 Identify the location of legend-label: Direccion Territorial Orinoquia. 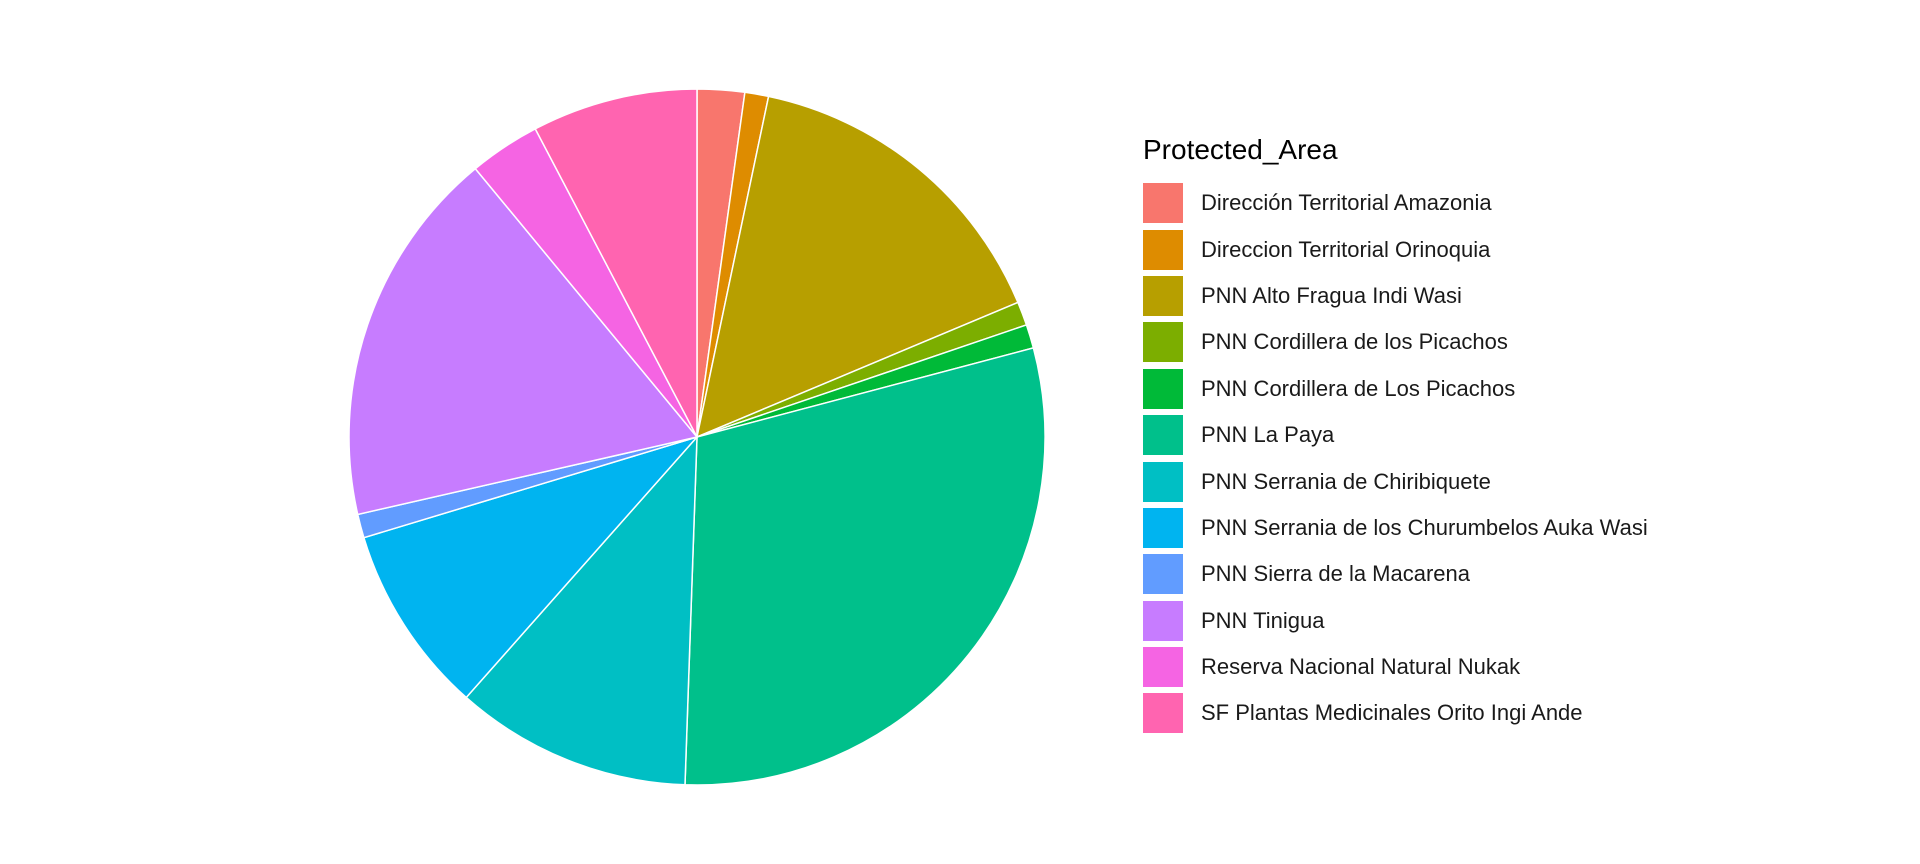
(1346, 249).